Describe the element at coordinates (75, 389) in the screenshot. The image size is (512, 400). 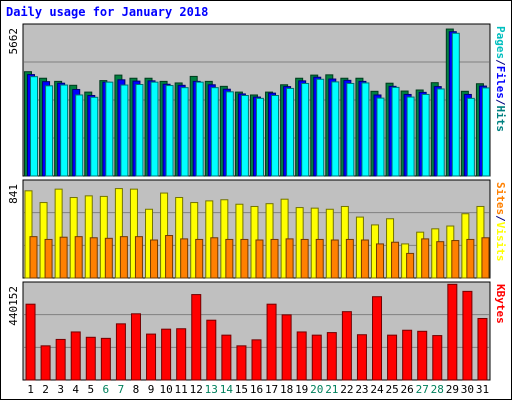
I see `x-tick-label: 4` at that location.